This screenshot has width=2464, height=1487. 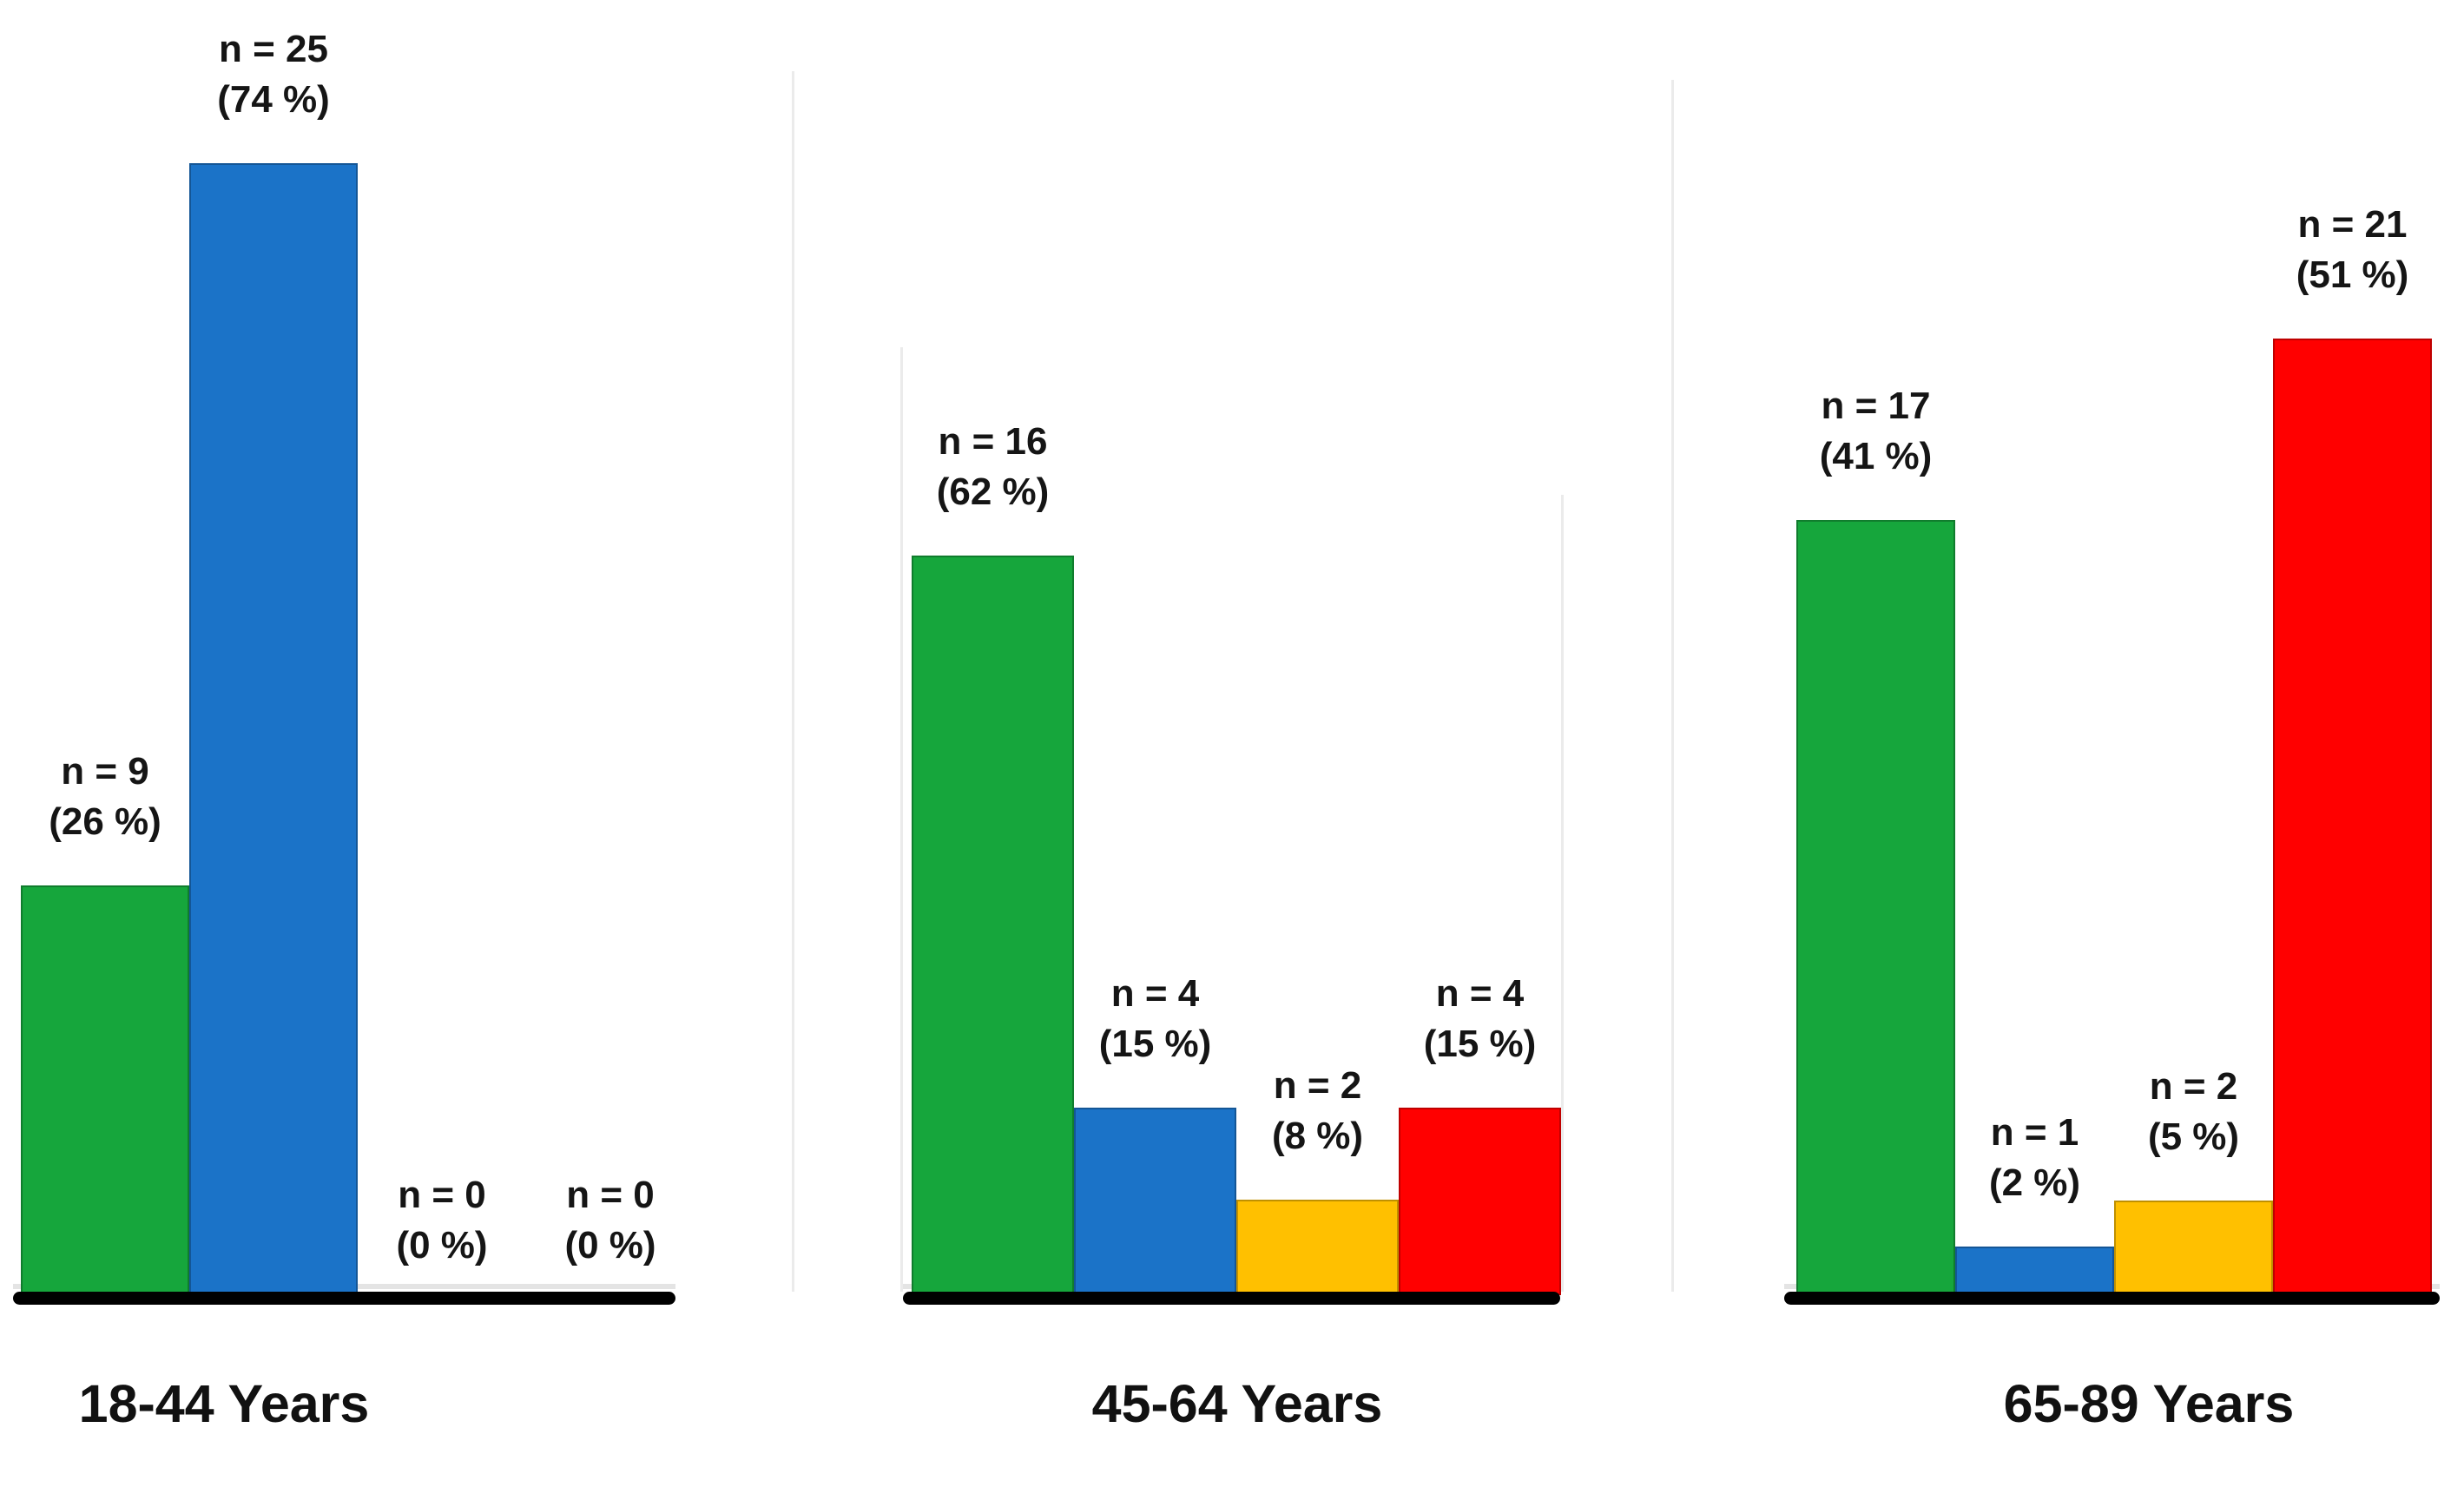 What do you see at coordinates (2352, 224) in the screenshot?
I see `bar-value-n: n = 21` at bounding box center [2352, 224].